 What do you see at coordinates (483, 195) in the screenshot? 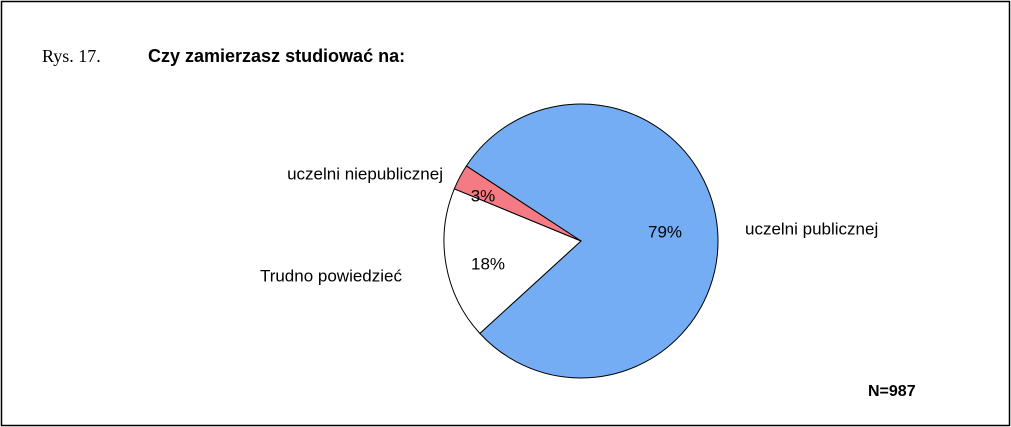
I see `value-label: 3%` at bounding box center [483, 195].